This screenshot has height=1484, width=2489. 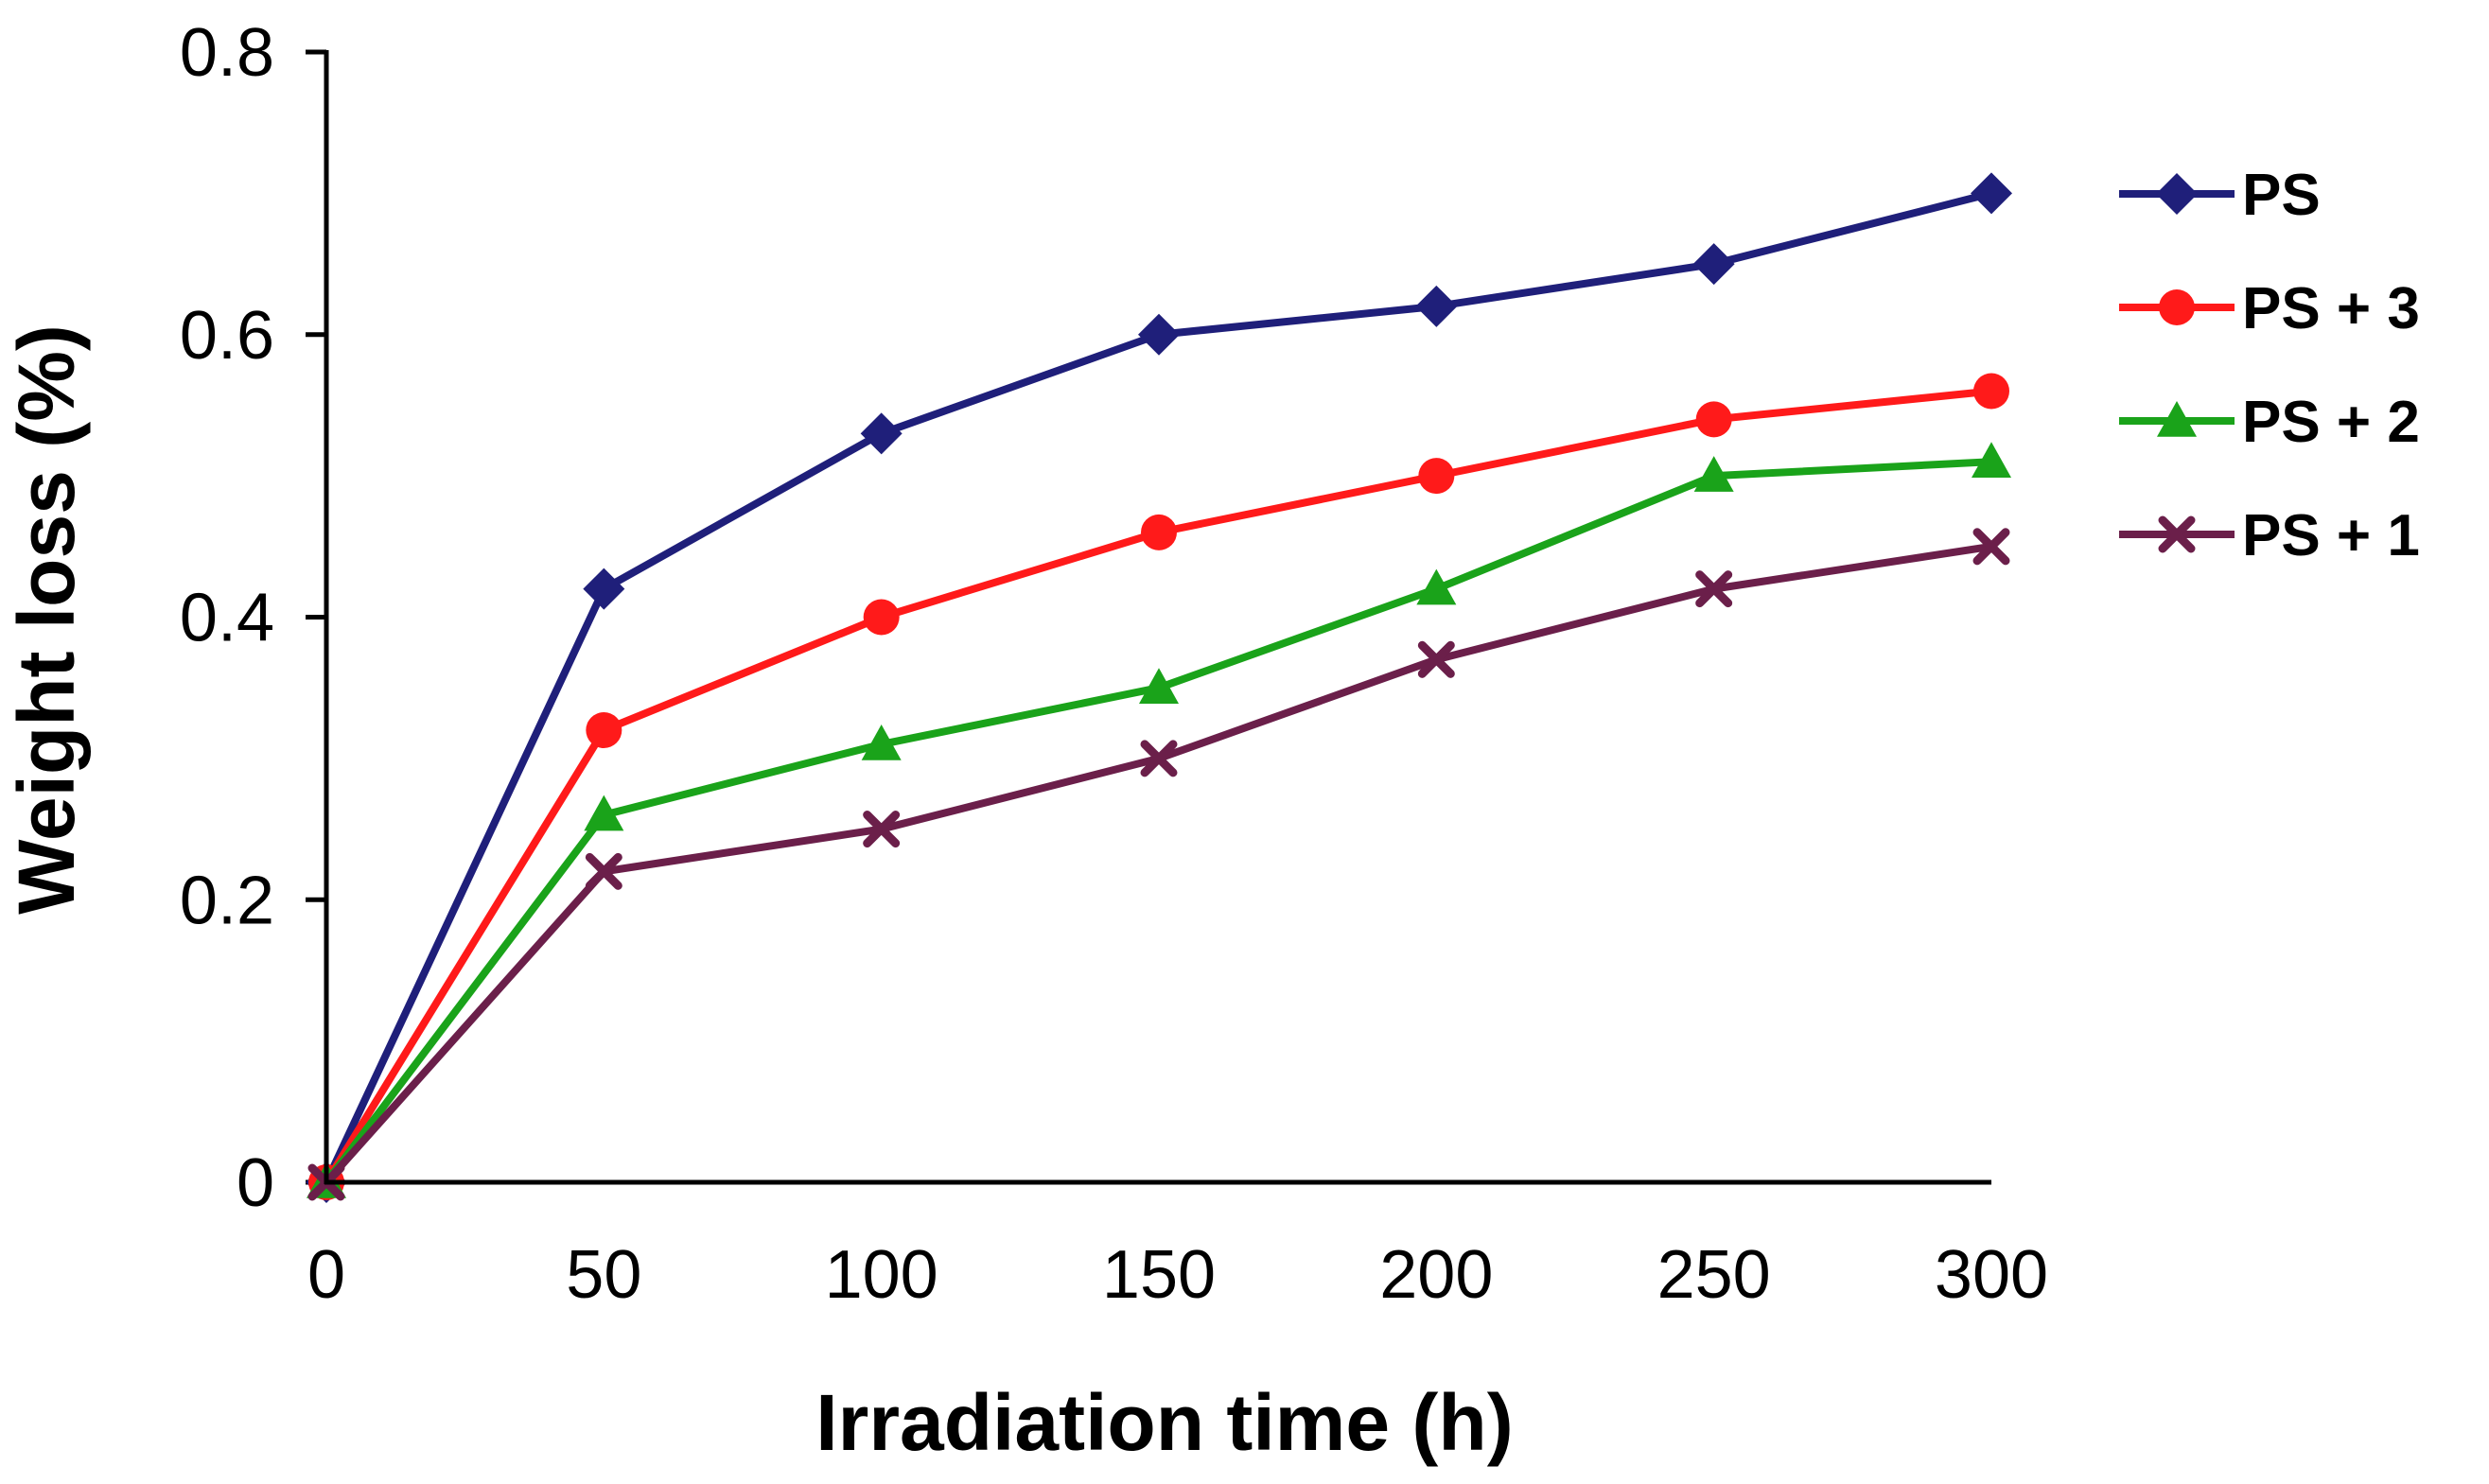 I want to click on legend-entry: PS, so click(x=2220, y=196).